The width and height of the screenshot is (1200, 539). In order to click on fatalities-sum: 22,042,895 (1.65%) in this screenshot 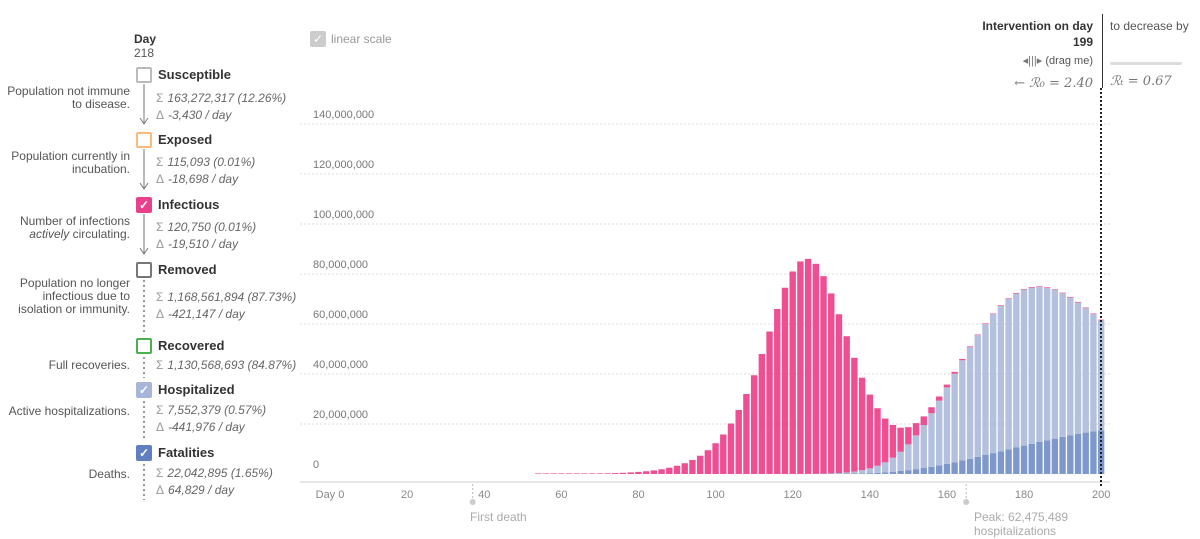, I will do `click(220, 473)`.